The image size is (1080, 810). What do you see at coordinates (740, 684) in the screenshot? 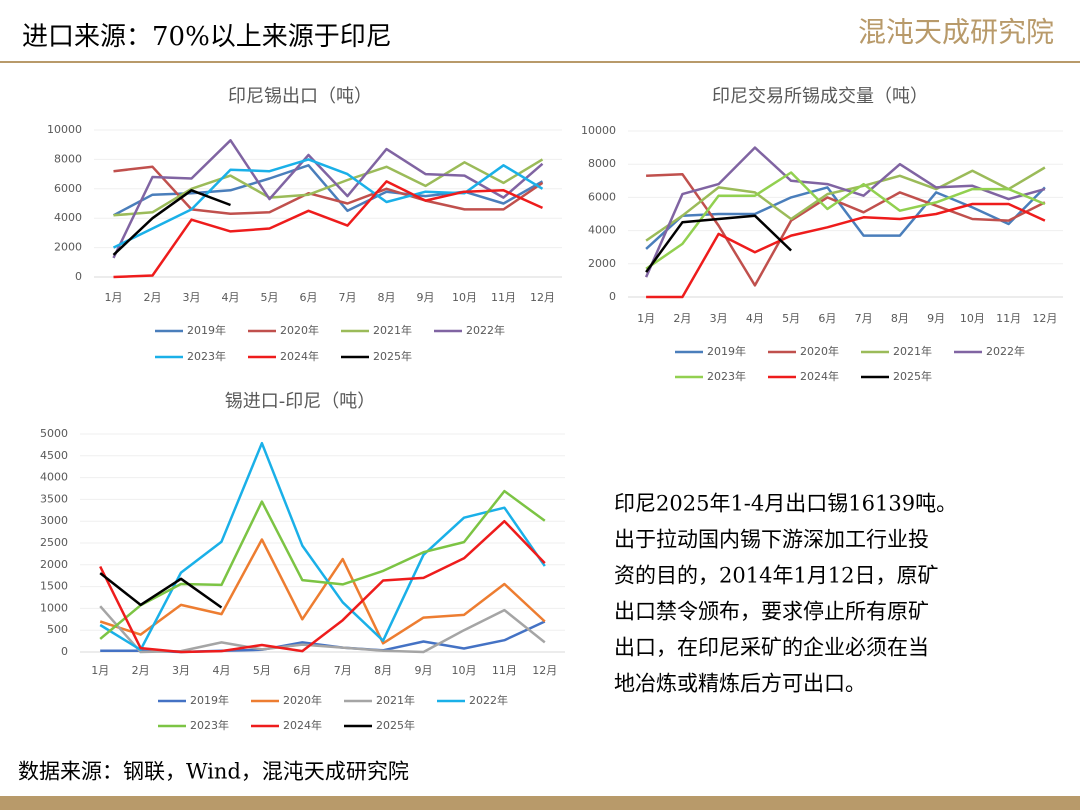
I see `note-line: 地冶炼或精炼后方可出口。` at bounding box center [740, 684].